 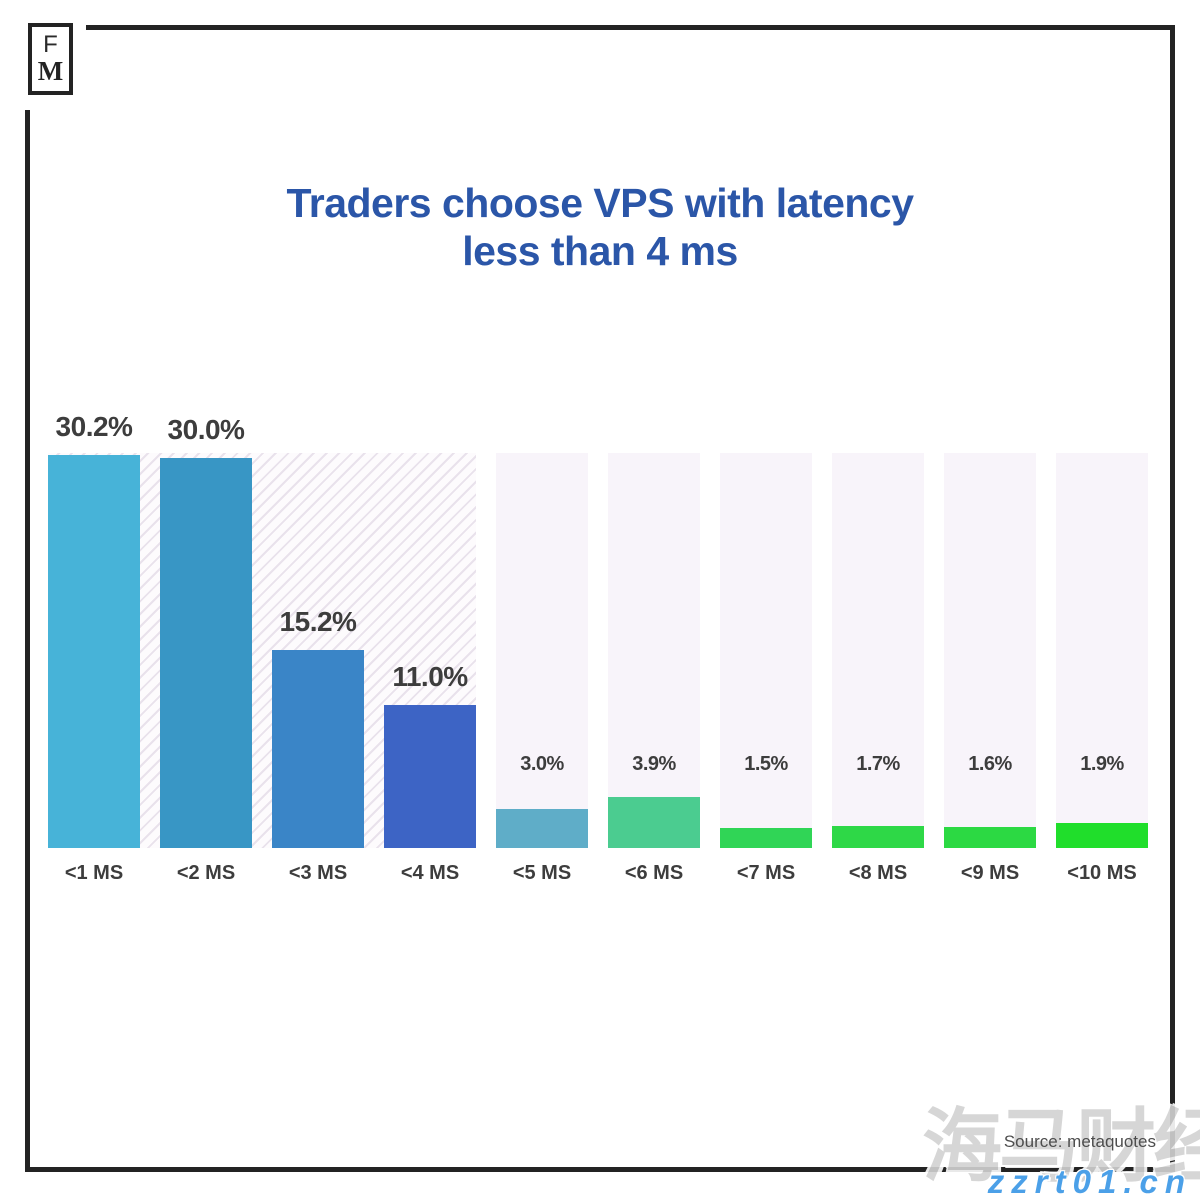 I want to click on category-label: <3 MS, so click(x=318, y=873).